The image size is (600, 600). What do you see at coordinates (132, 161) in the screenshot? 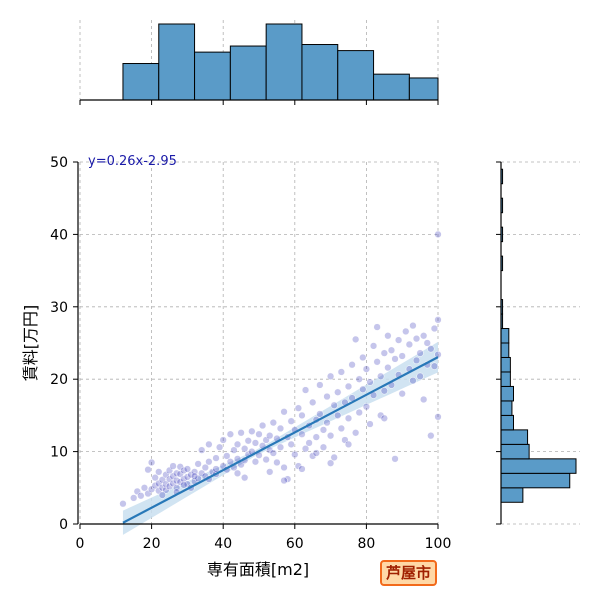
I see `regression-equation: y=0.26x-2.95` at bounding box center [132, 161].